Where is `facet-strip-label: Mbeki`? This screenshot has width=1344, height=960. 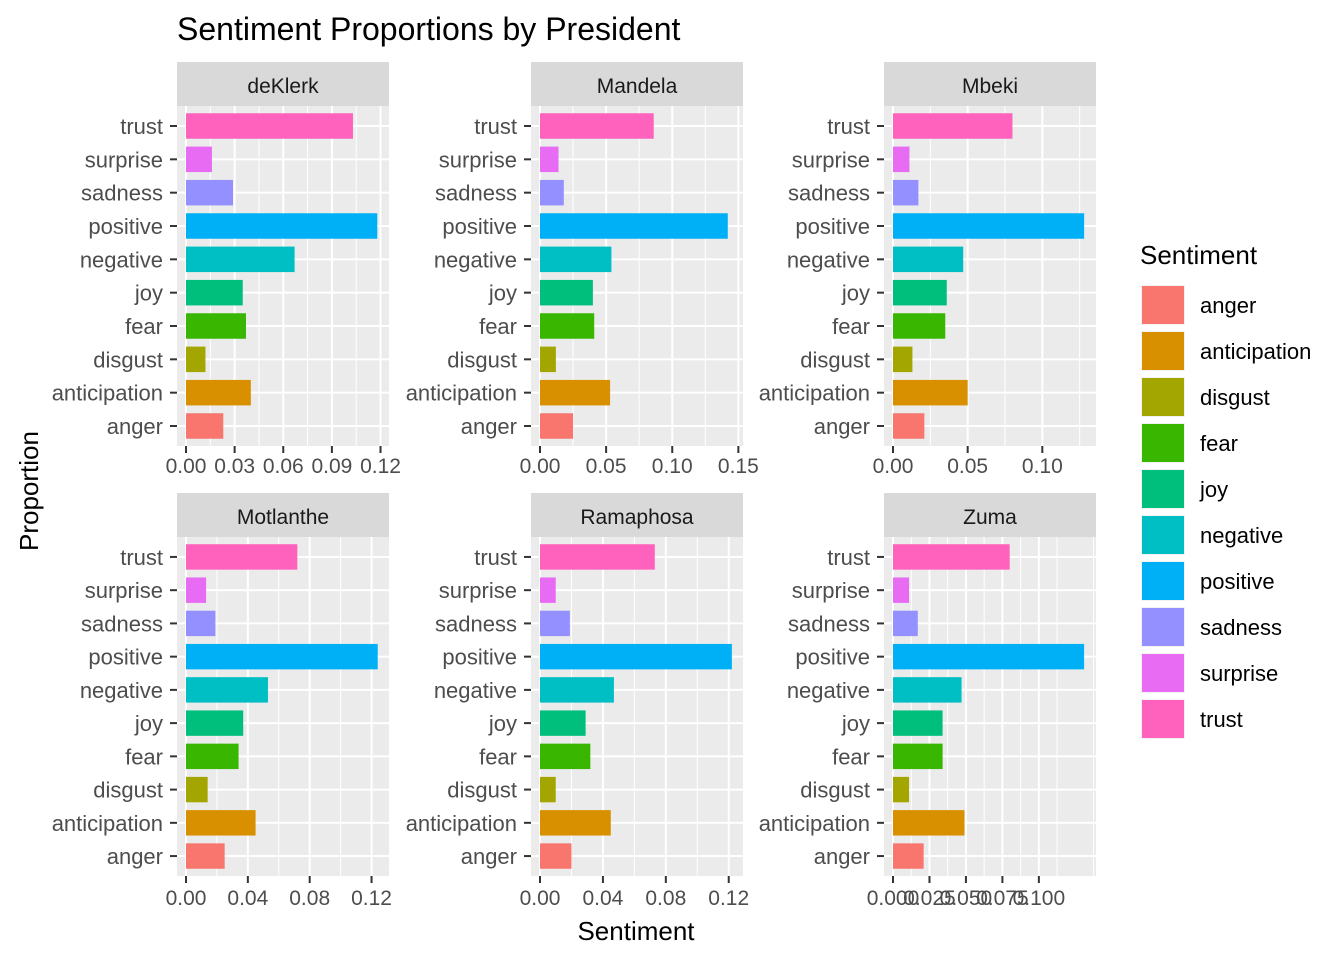
facet-strip-label: Mbeki is located at coordinates (990, 86).